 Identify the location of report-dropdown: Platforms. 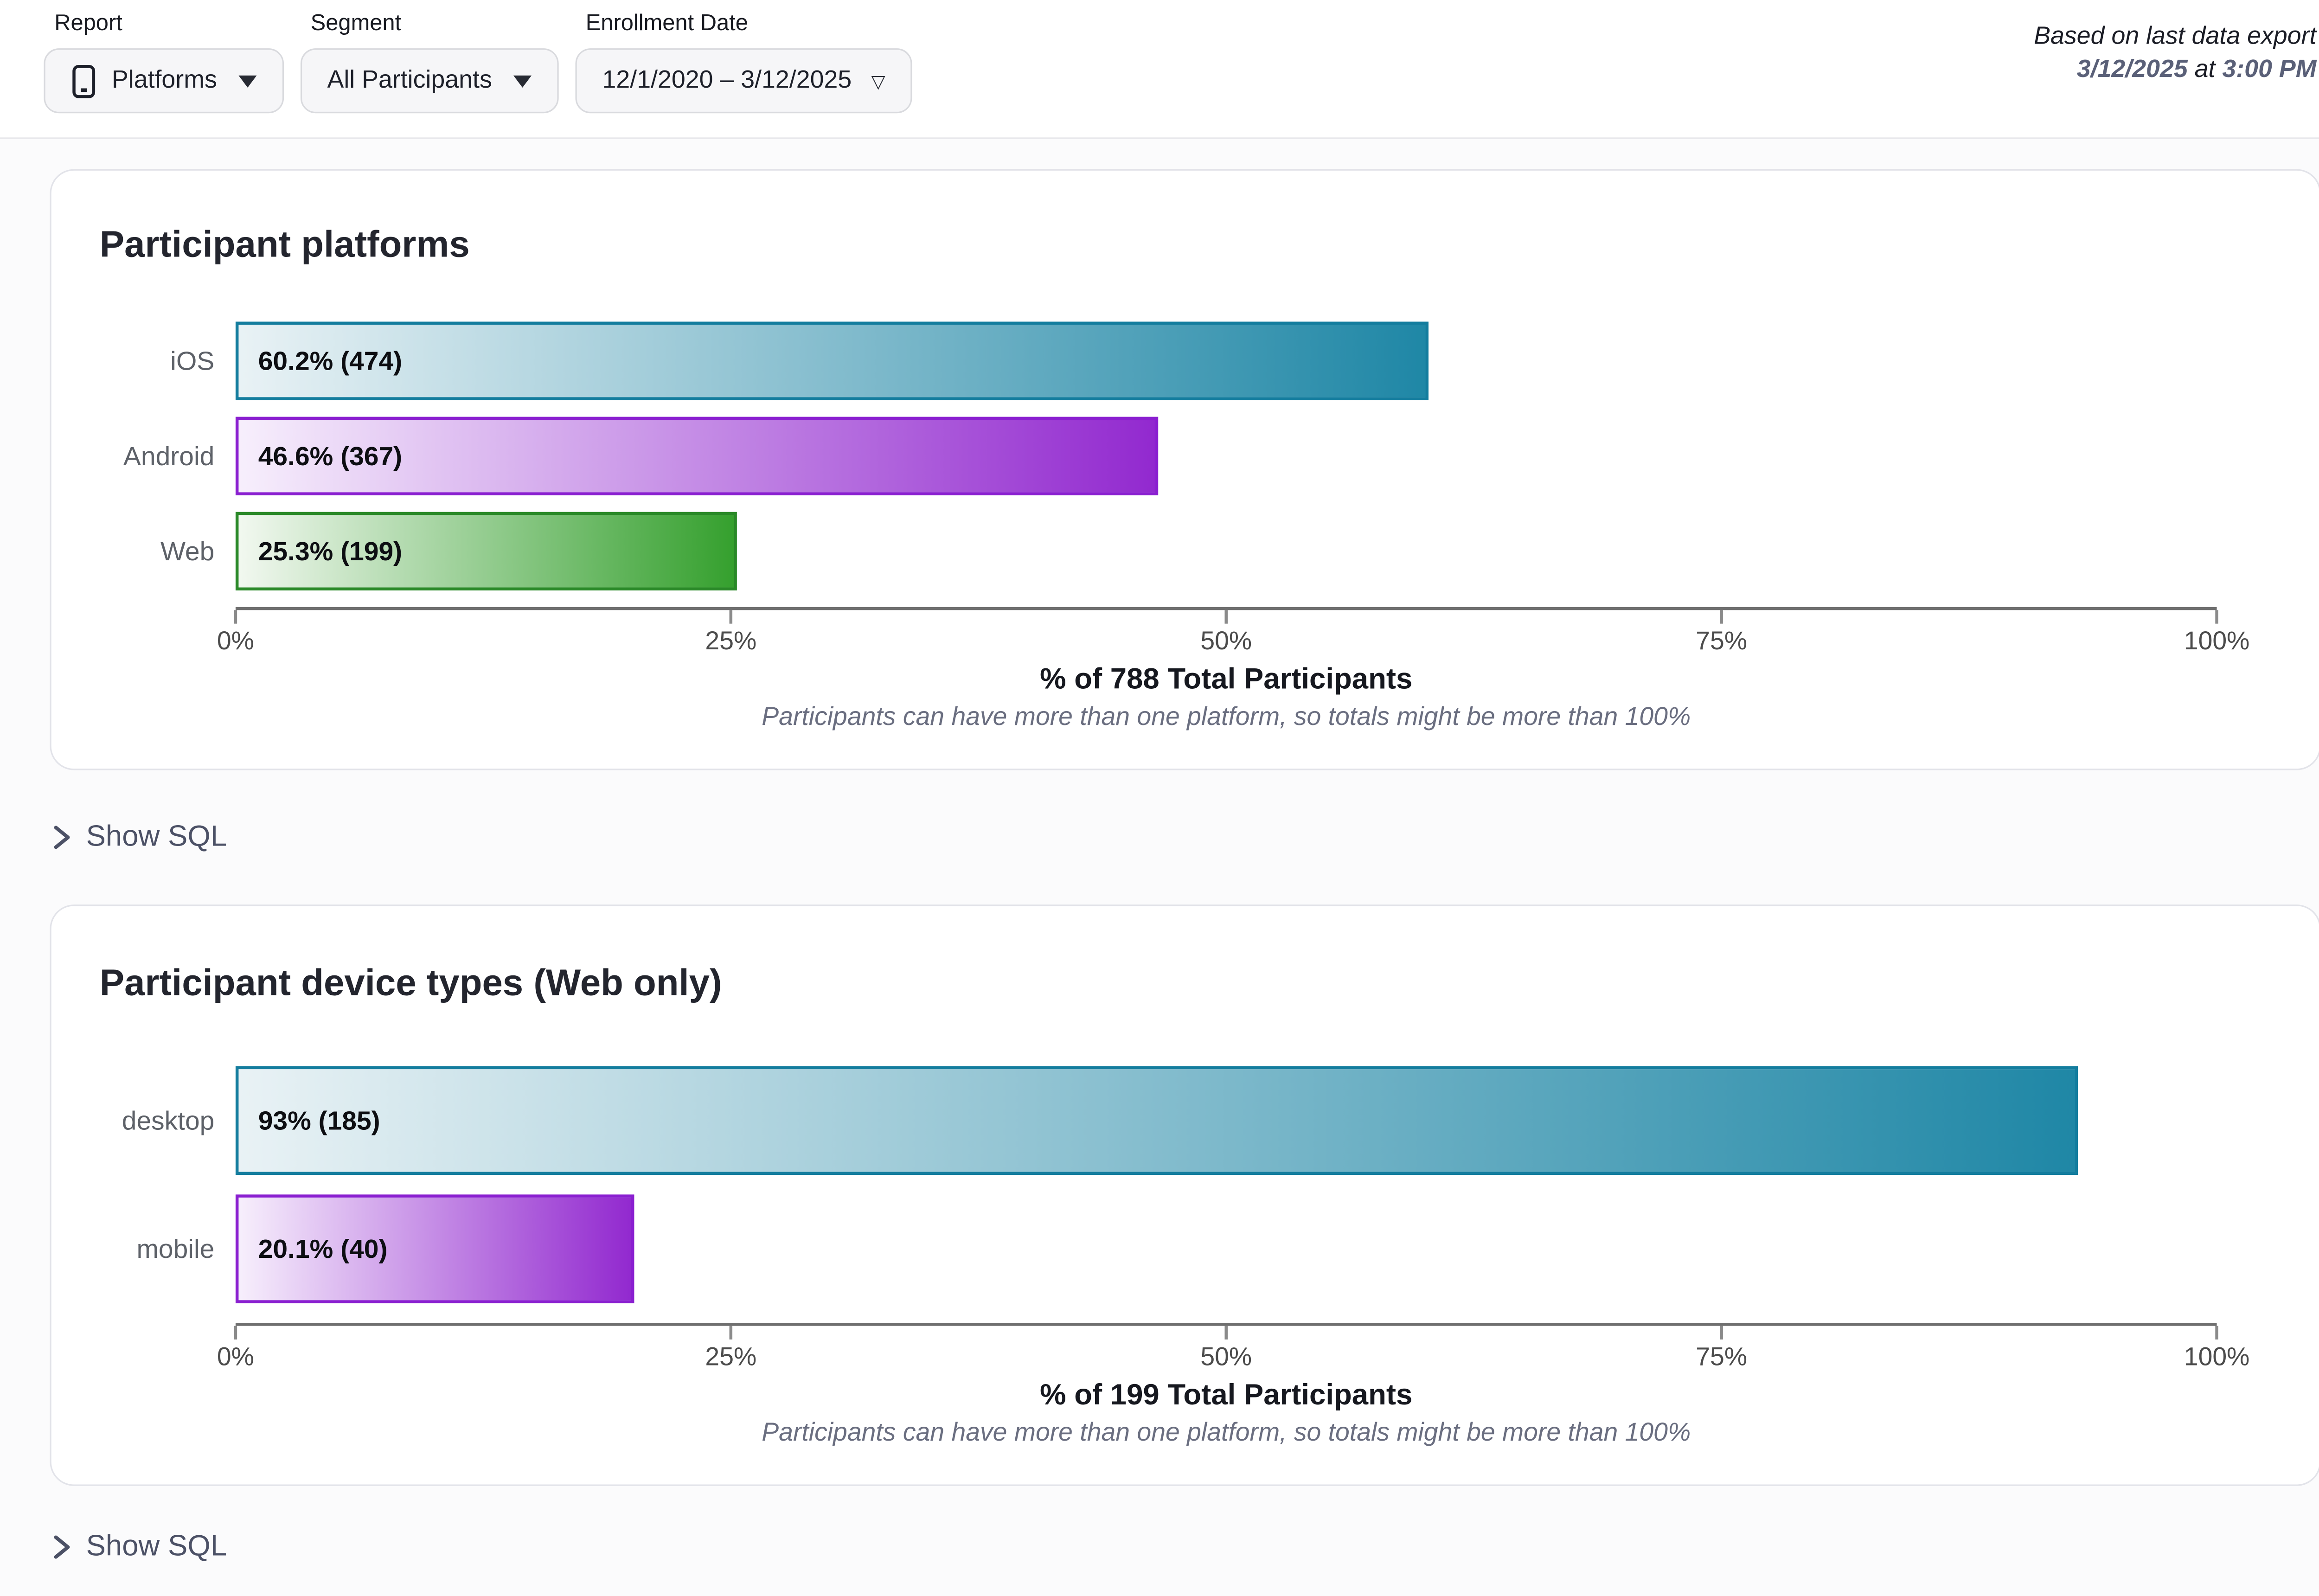
(164, 81).